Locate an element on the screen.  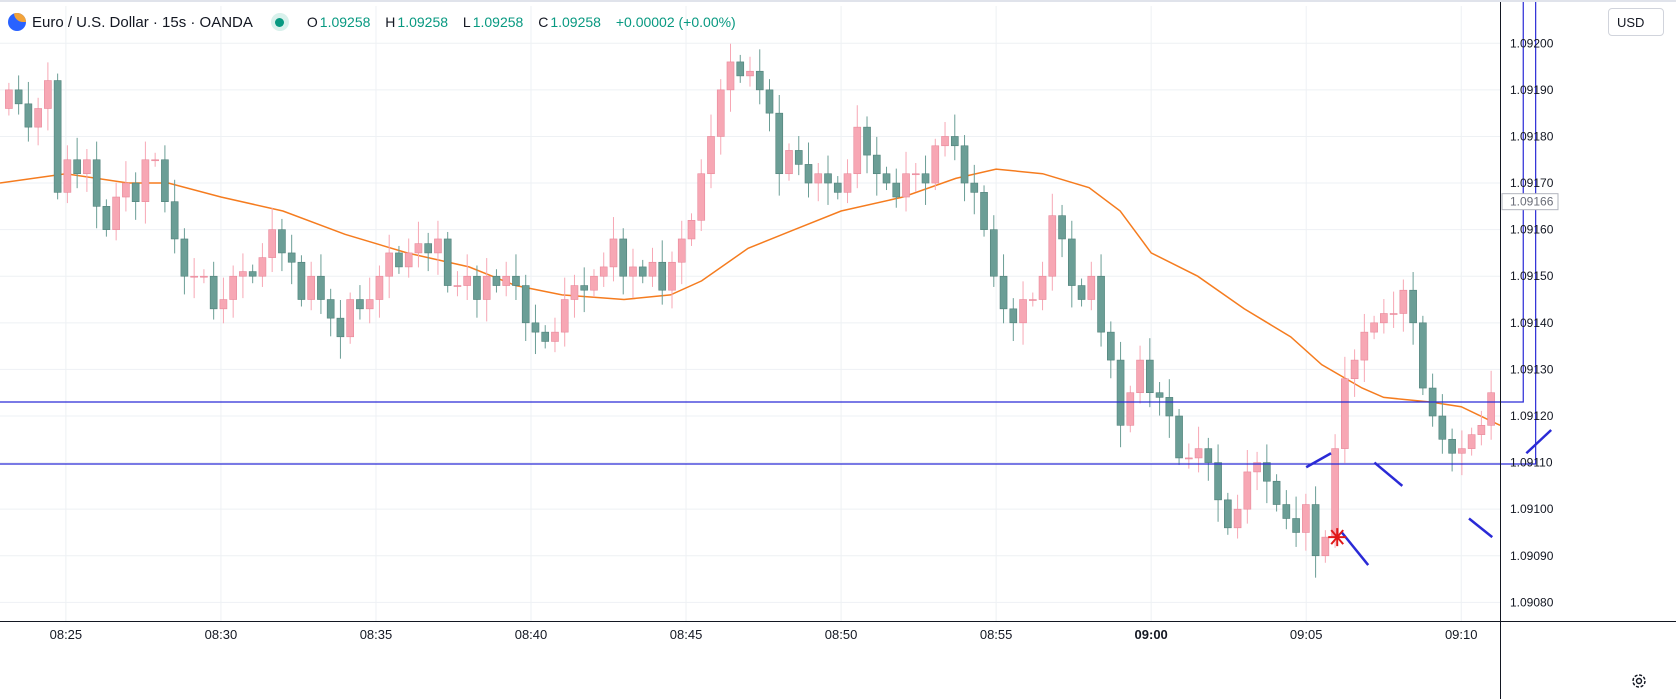
y-tick-label: 1.09090 is located at coordinates (1532, 556).